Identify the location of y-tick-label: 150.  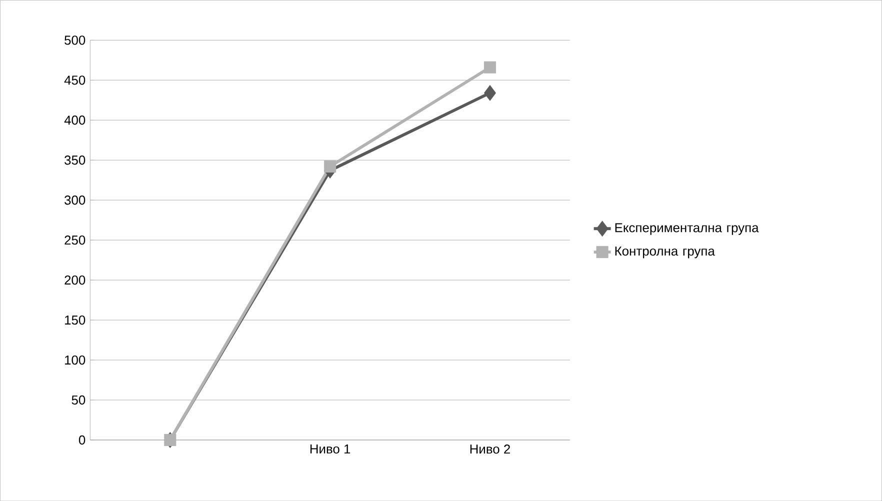
(75, 320).